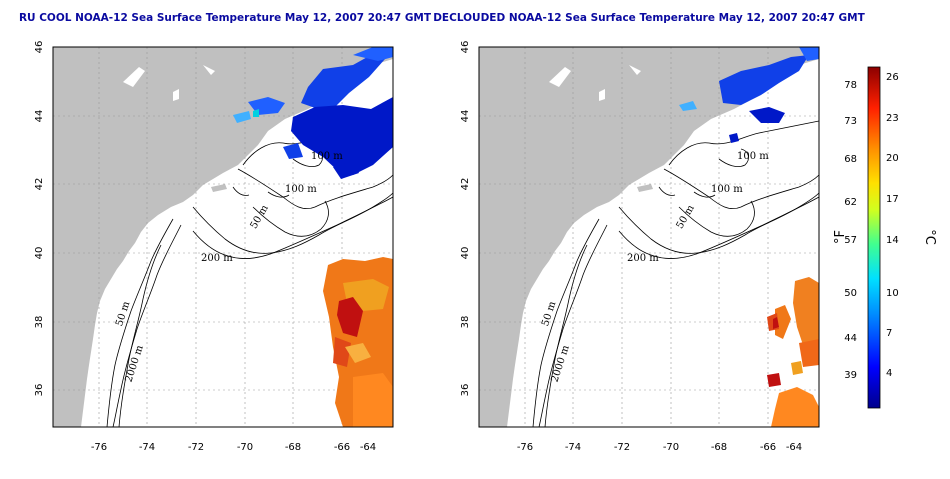  Describe the element at coordinates (749, 95) in the screenshot. I see `right-cold-sst-patch` at that location.